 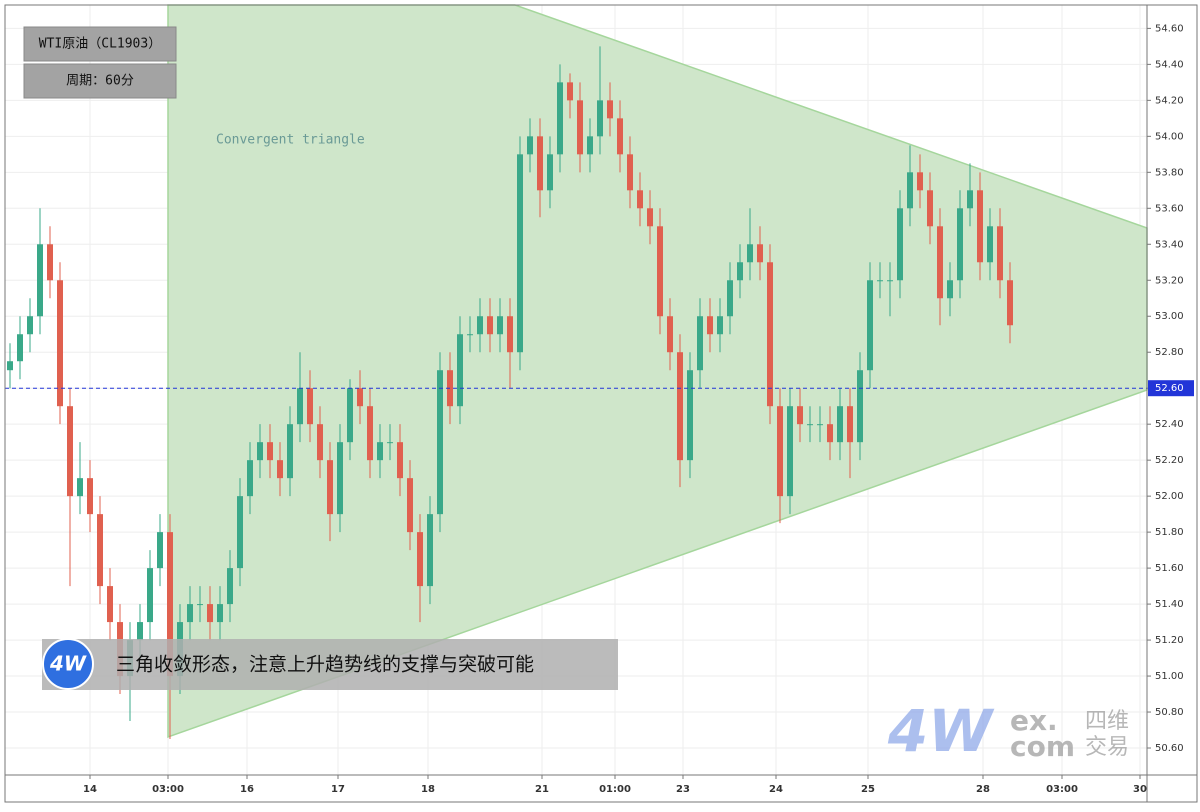 What do you see at coordinates (1169, 172) in the screenshot?
I see `y-tick-label: 53.80` at bounding box center [1169, 172].